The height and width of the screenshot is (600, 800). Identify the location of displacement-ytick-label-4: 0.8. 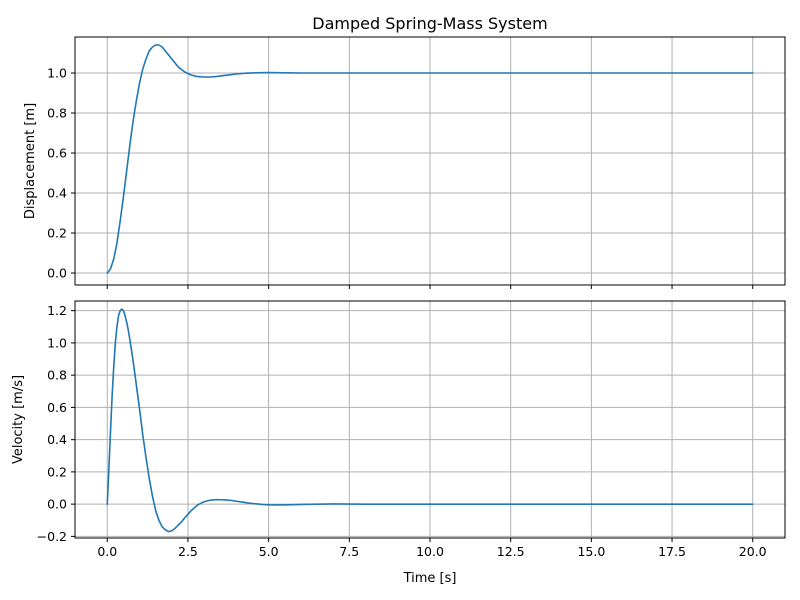
(57, 113).